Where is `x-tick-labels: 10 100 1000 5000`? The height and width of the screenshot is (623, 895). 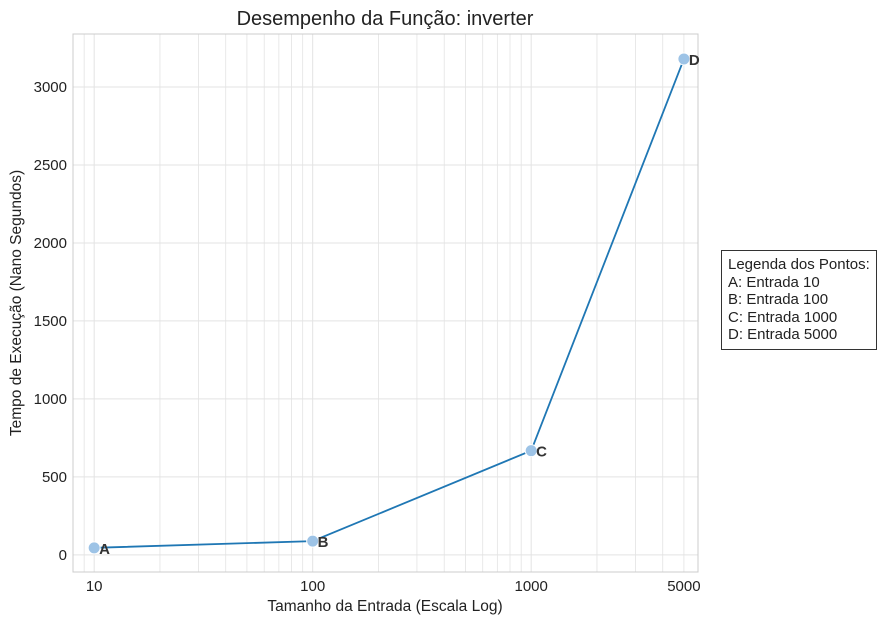 x-tick-labels: 10 100 1000 5000 is located at coordinates (393, 586).